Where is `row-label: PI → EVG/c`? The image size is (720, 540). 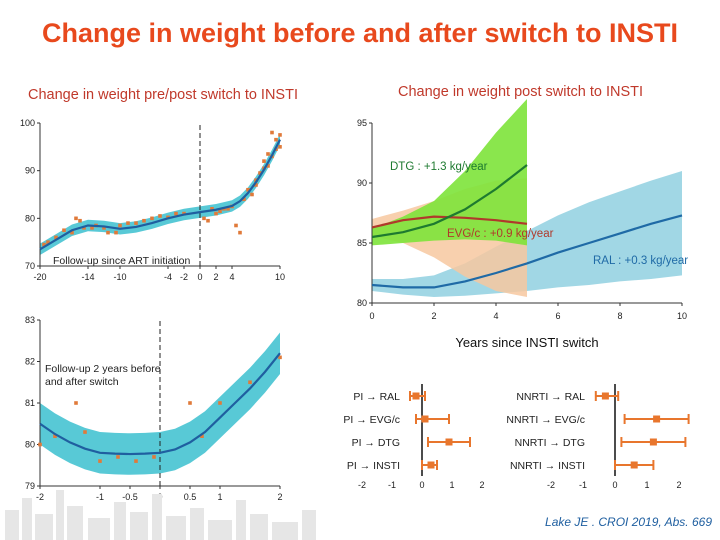
row-label: PI → EVG/c is located at coordinates (371, 420).